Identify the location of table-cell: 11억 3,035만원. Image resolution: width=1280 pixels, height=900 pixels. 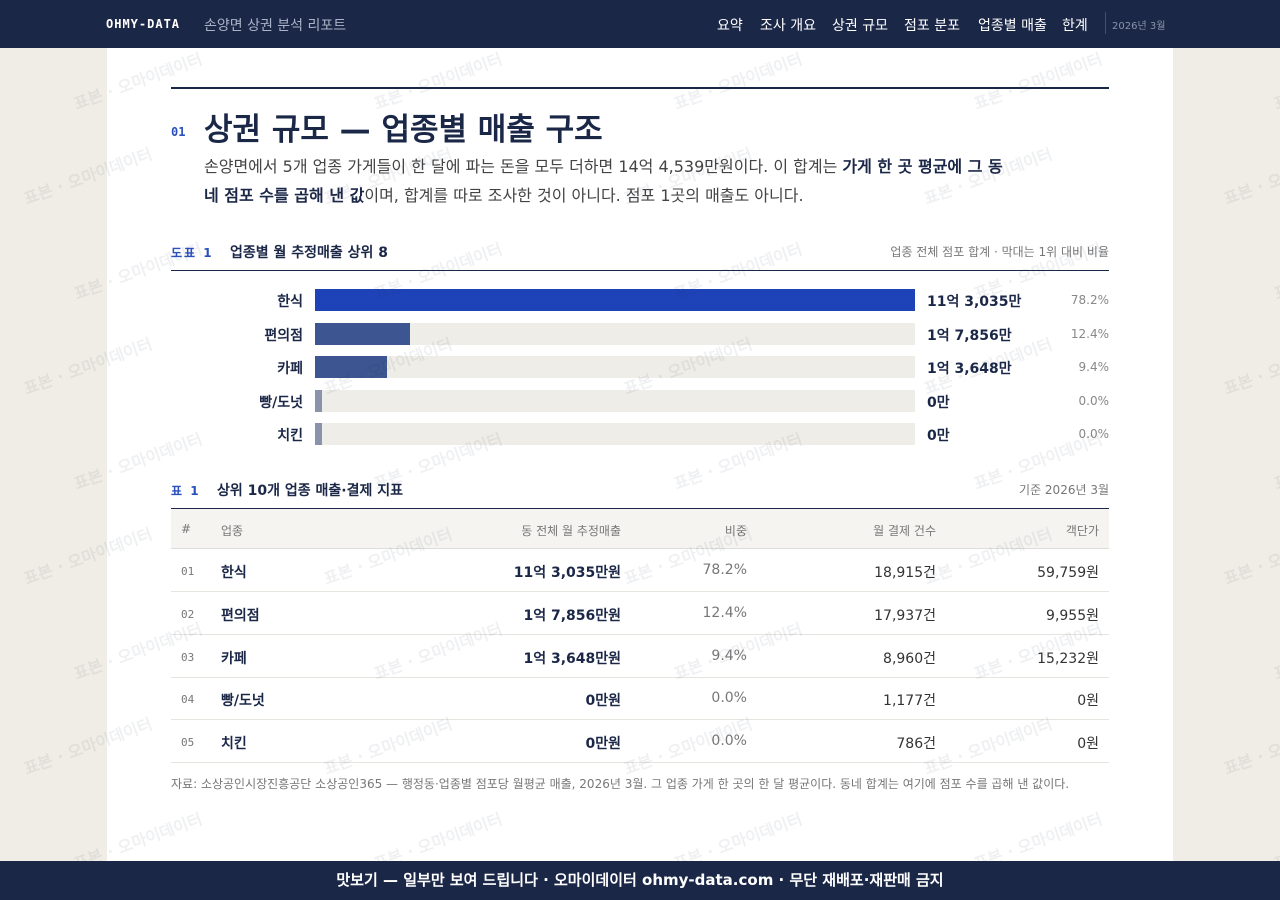
(567, 573).